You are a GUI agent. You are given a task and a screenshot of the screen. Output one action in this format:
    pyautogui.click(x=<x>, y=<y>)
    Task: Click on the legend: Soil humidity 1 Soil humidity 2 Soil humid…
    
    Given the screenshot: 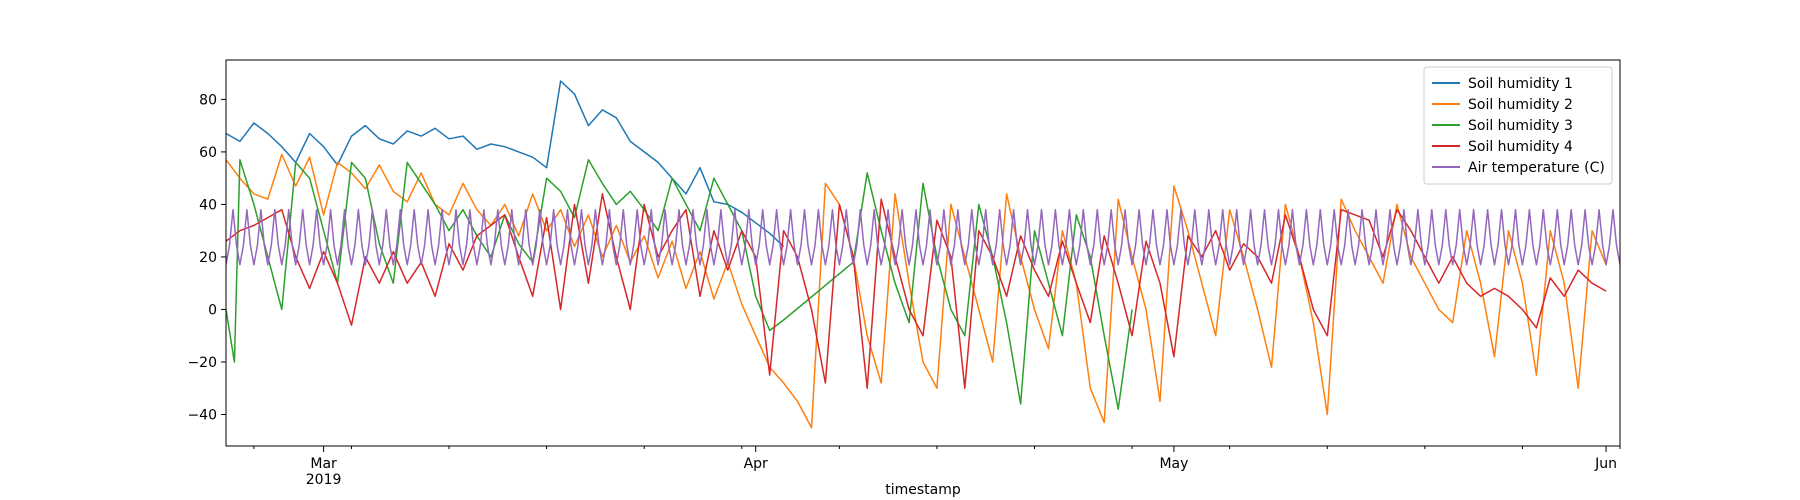 What is the action you would take?
    pyautogui.click(x=1518, y=125)
    